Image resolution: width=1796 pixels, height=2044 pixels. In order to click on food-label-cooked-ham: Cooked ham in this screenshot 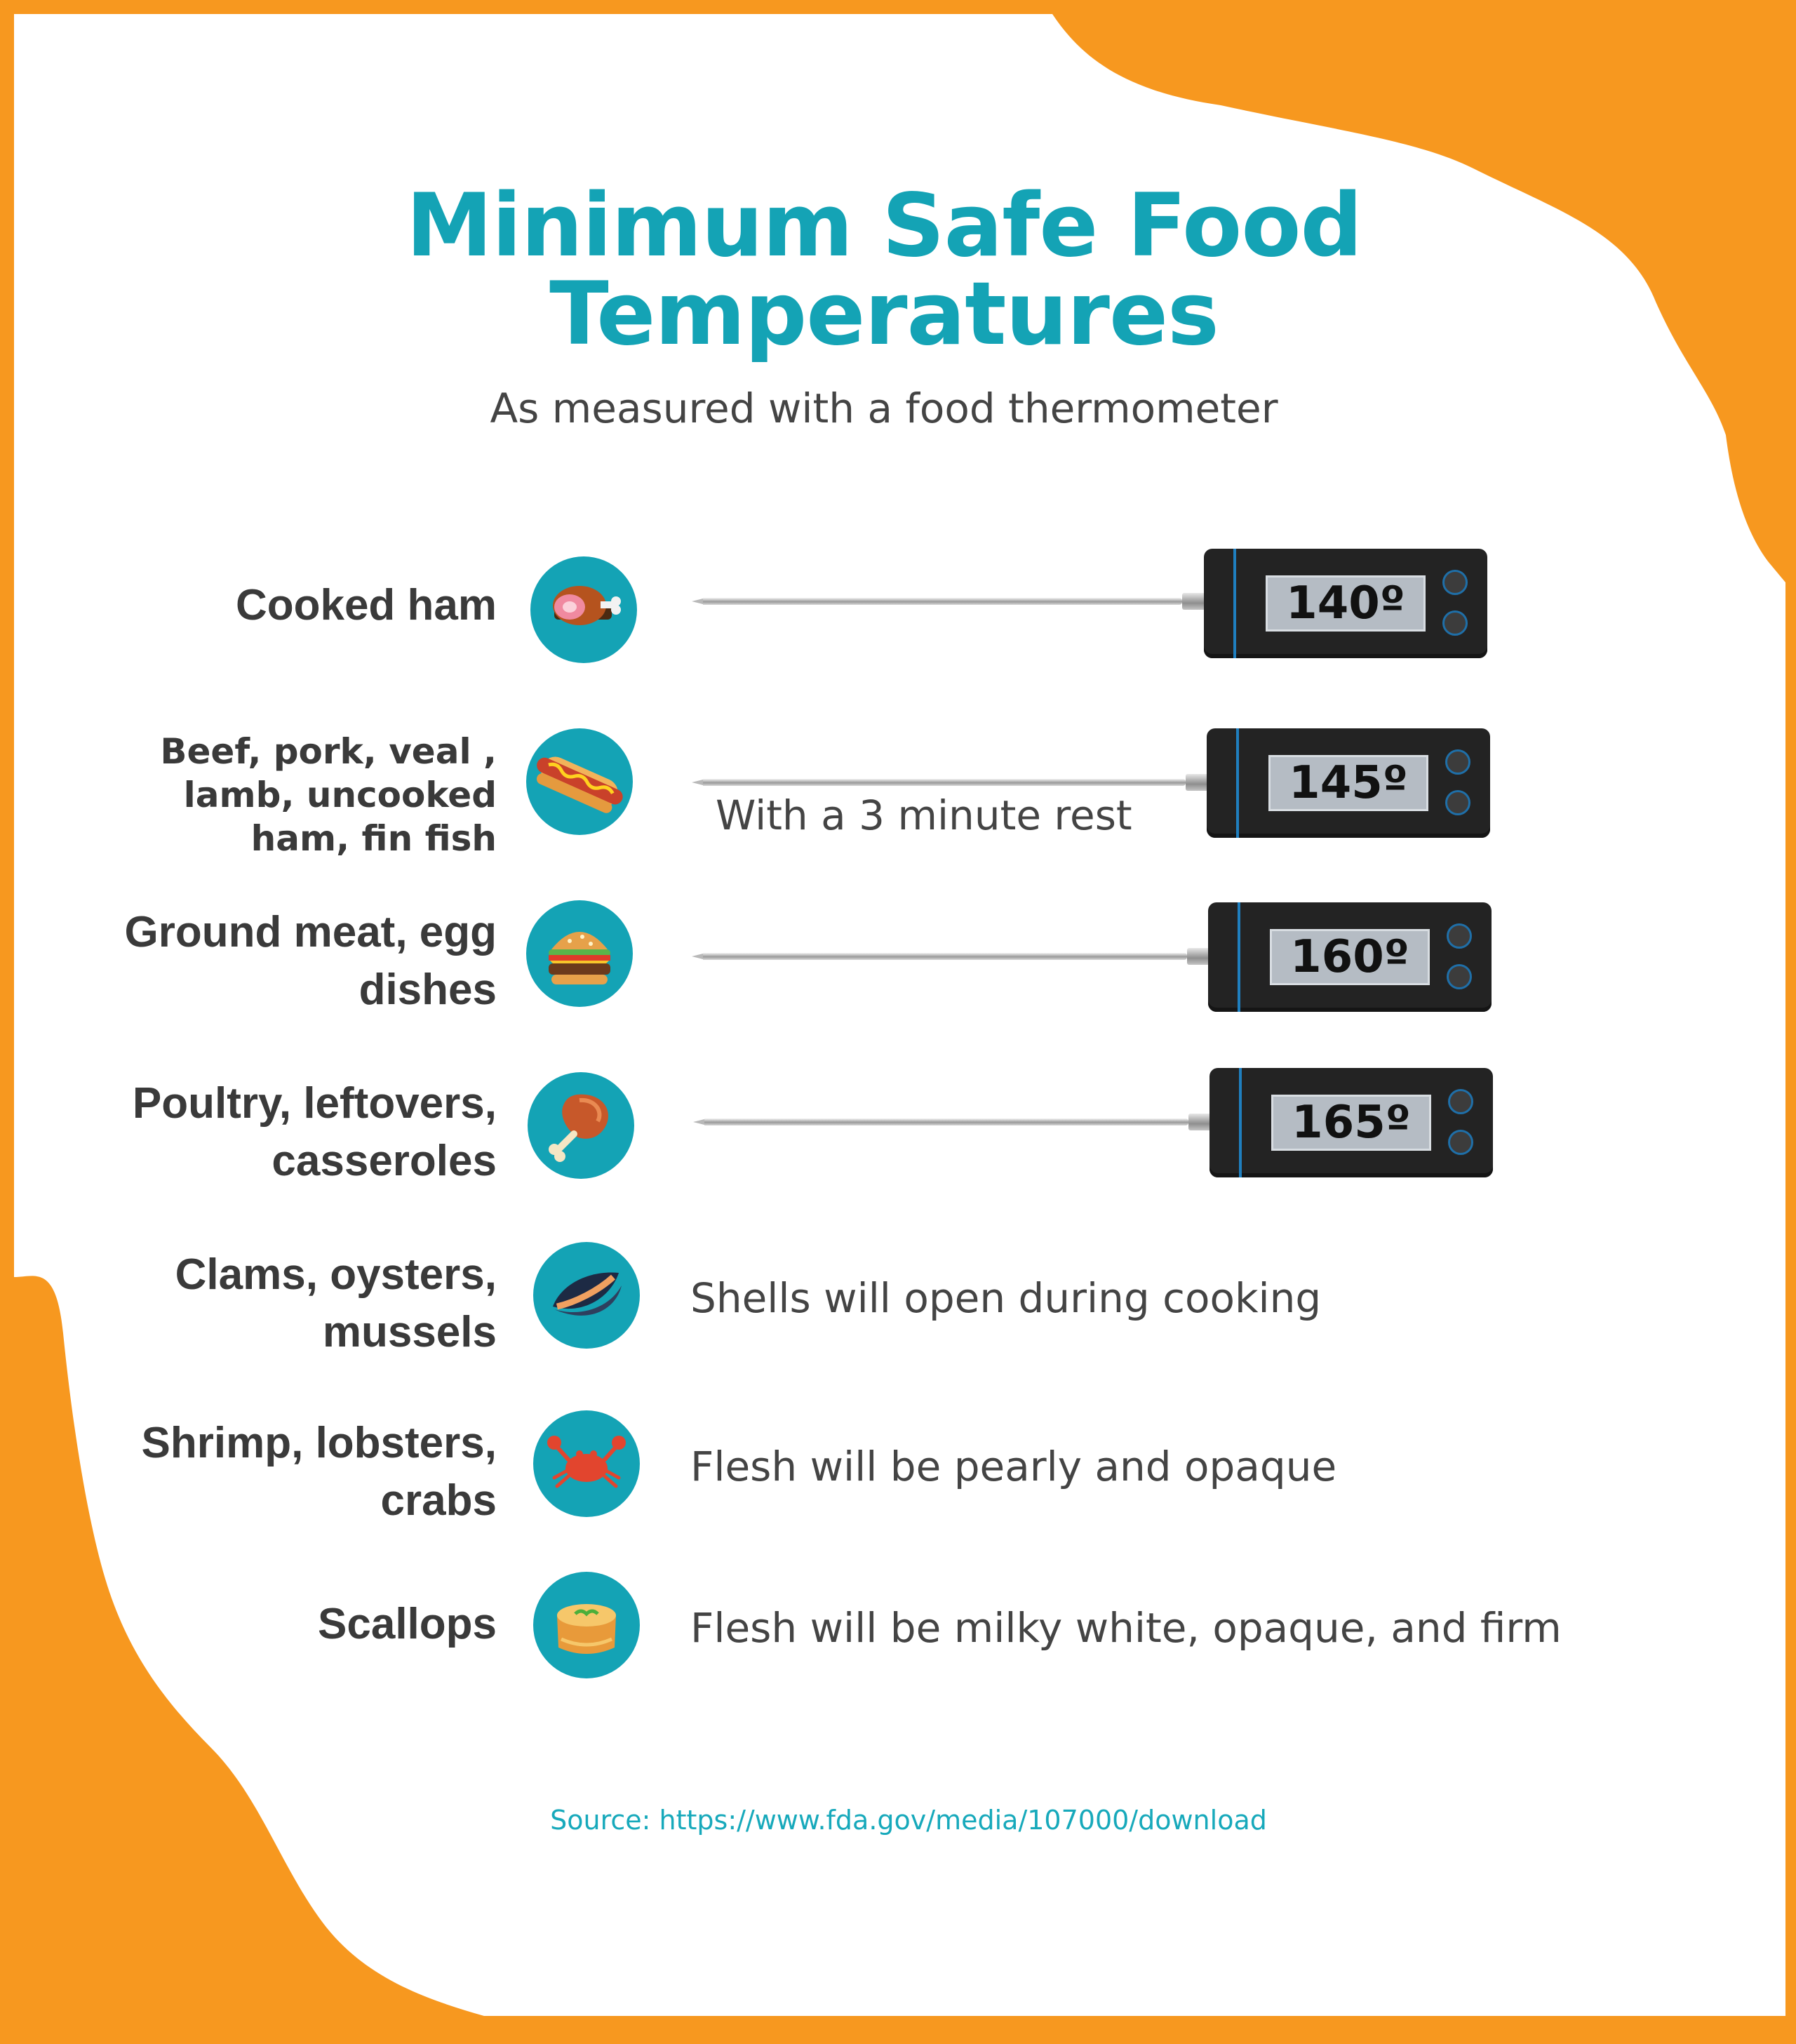, I will do `click(366, 605)`.